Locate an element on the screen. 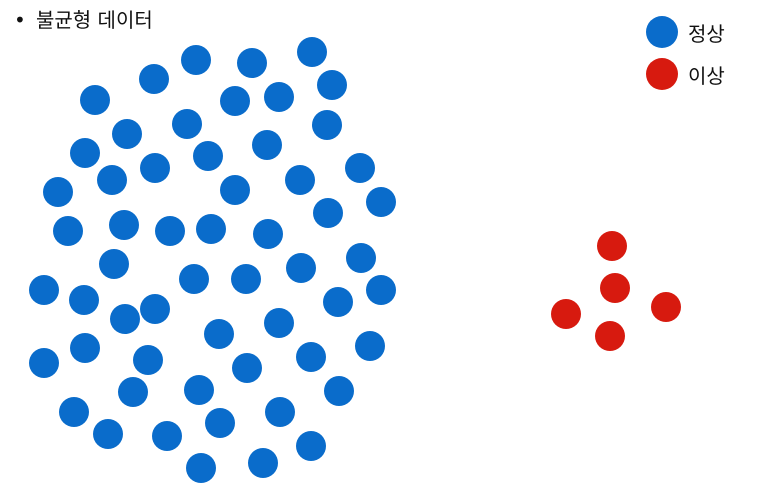 Image resolution: width=784 pixels, height=504 pixels. legend-normal-marker is located at coordinates (662, 32).